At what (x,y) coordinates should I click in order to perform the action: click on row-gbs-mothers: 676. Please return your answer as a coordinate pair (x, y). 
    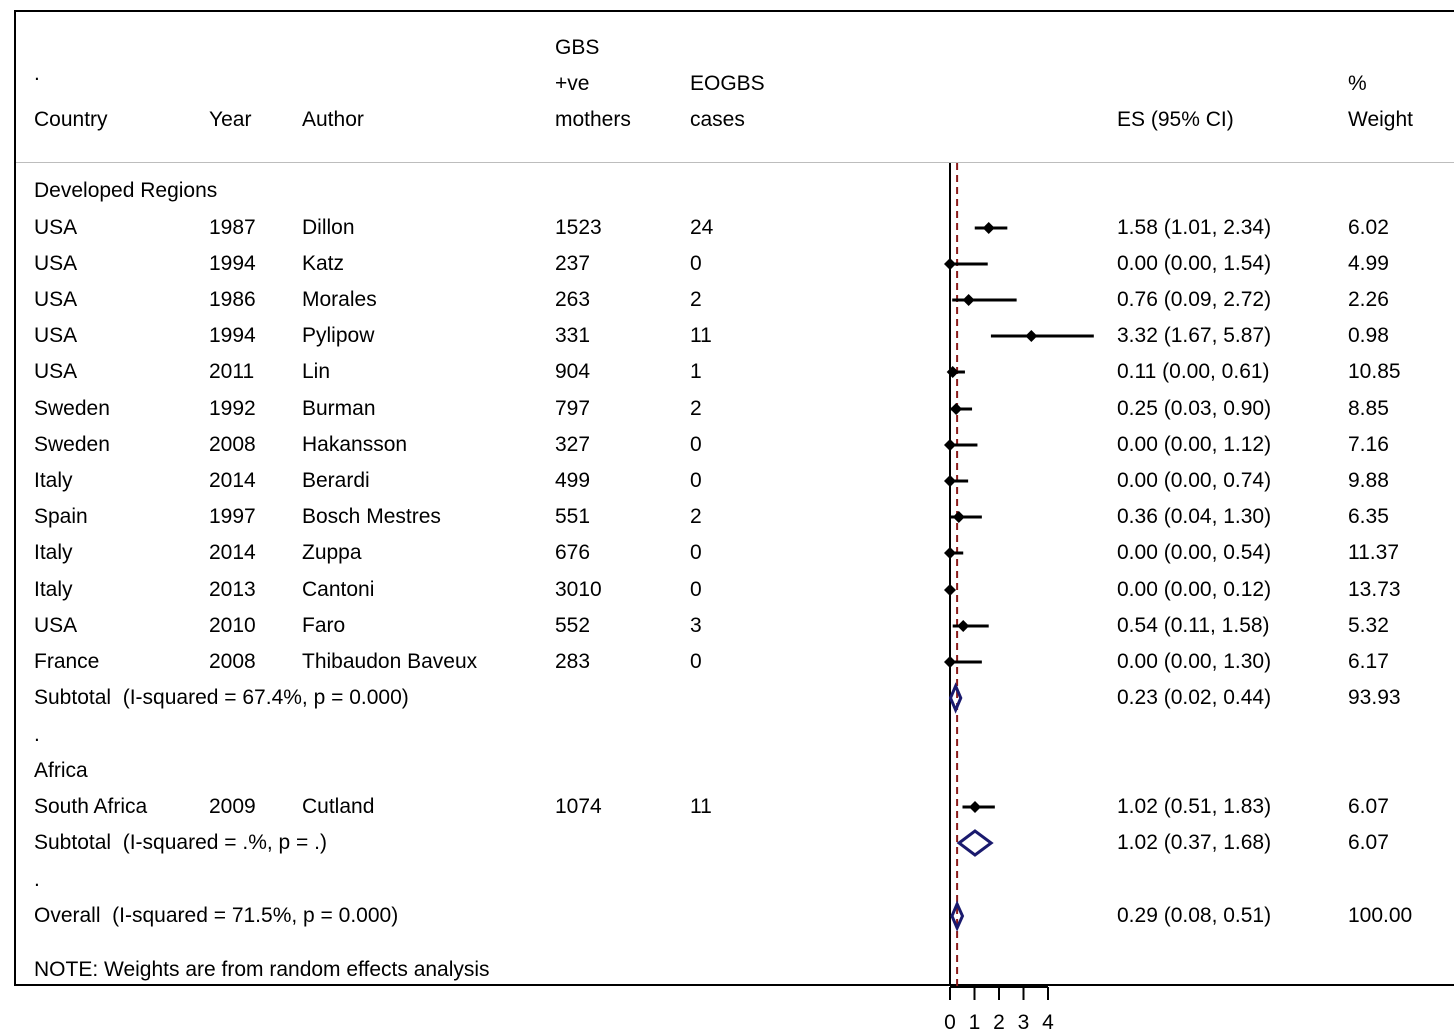
    Looking at the image, I should click on (573, 552).